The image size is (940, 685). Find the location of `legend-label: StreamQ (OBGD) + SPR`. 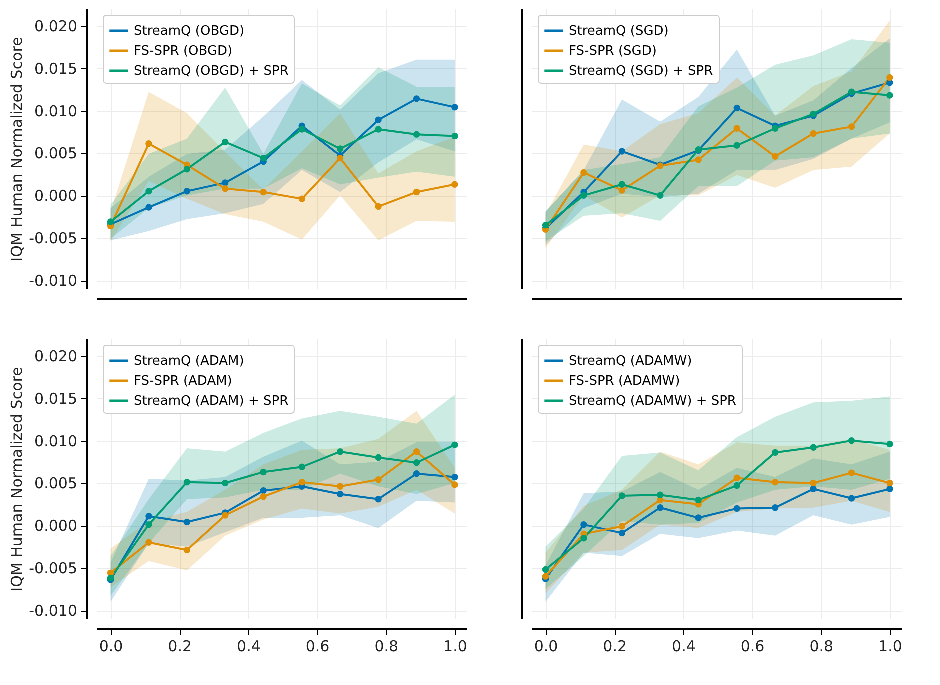

legend-label: StreamQ (OBGD) + SPR is located at coordinates (211, 71).